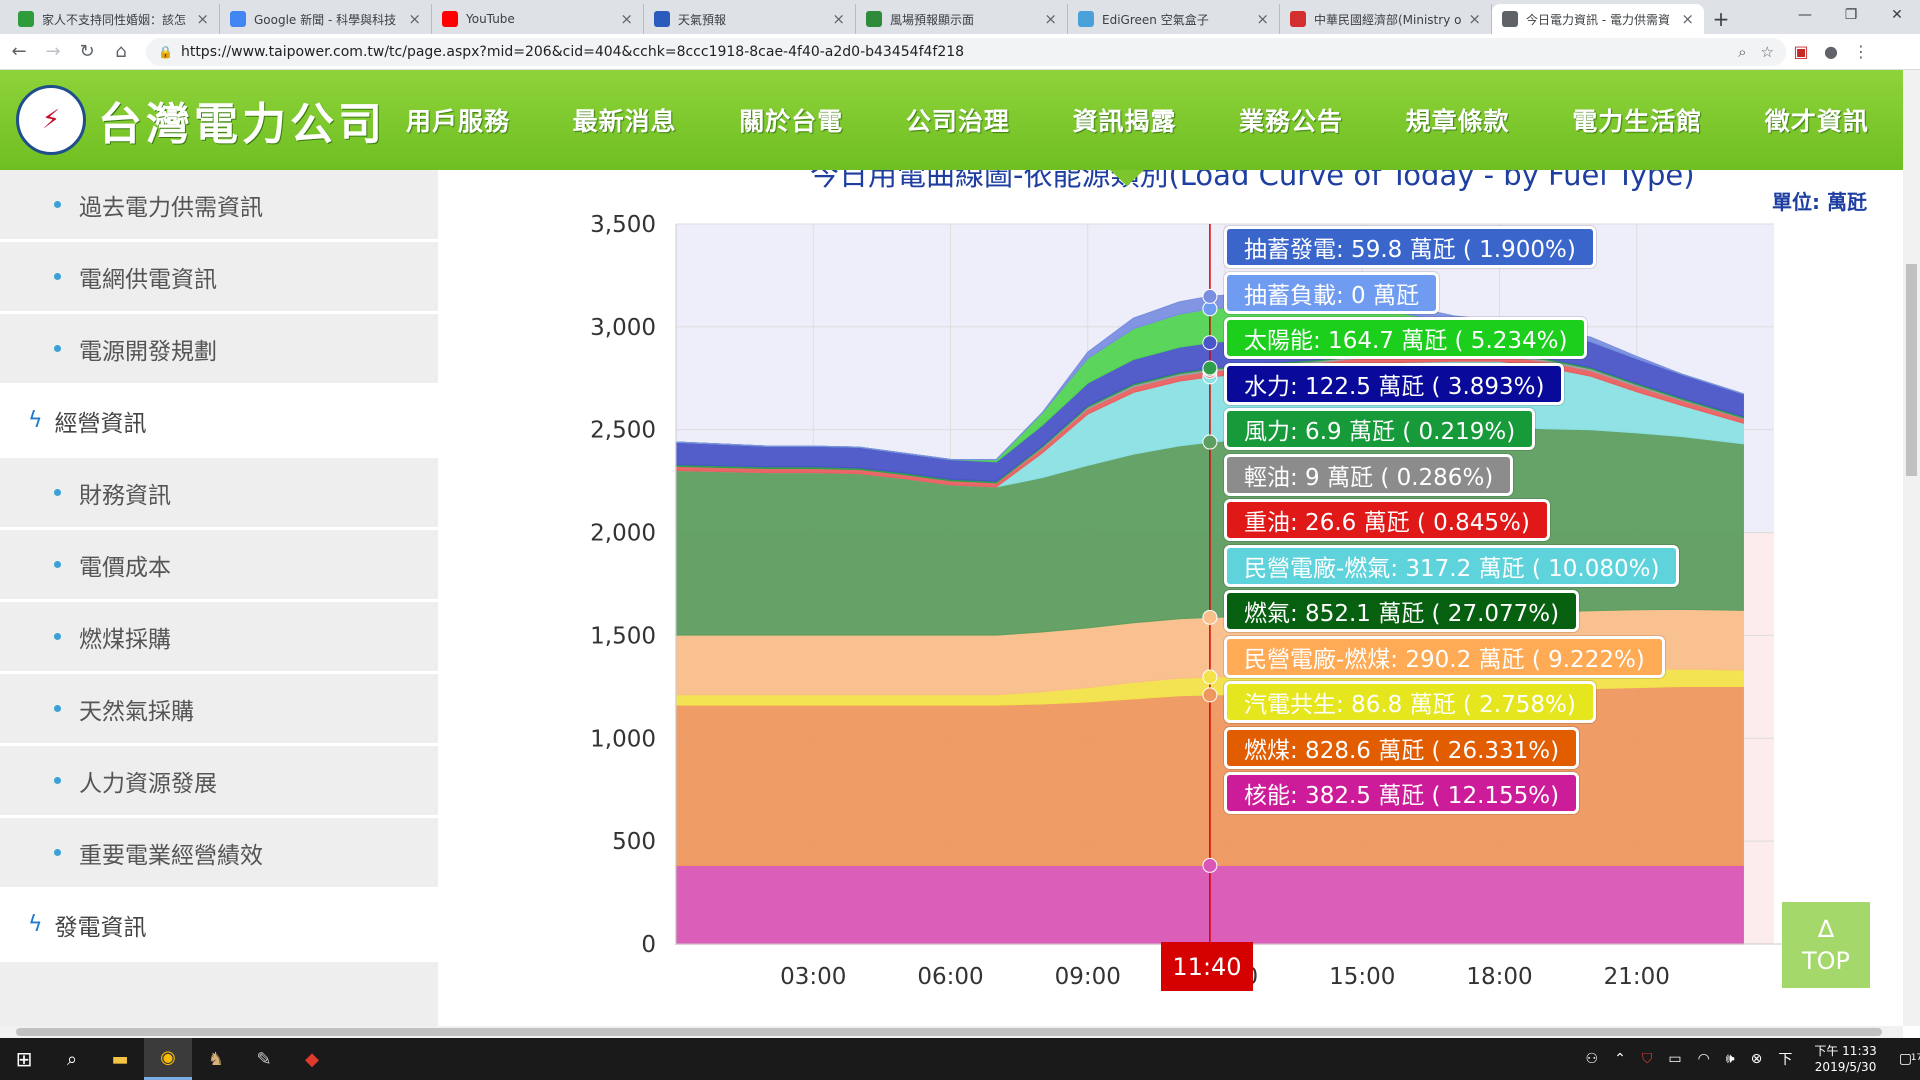 This screenshot has height=1080, width=1920. I want to click on vertical-scrollbar, so click(1911, 548).